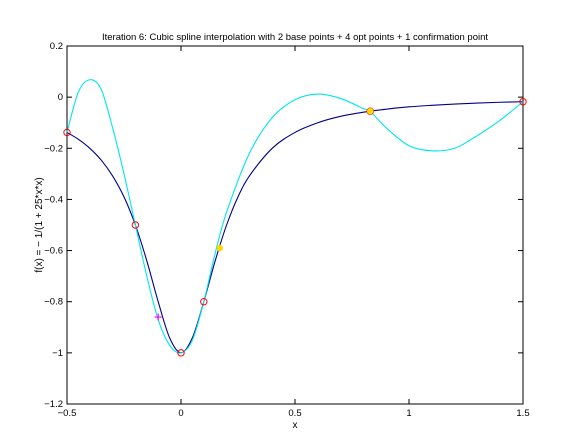  I want to click on x-tick-label: −0.5, so click(67, 413).